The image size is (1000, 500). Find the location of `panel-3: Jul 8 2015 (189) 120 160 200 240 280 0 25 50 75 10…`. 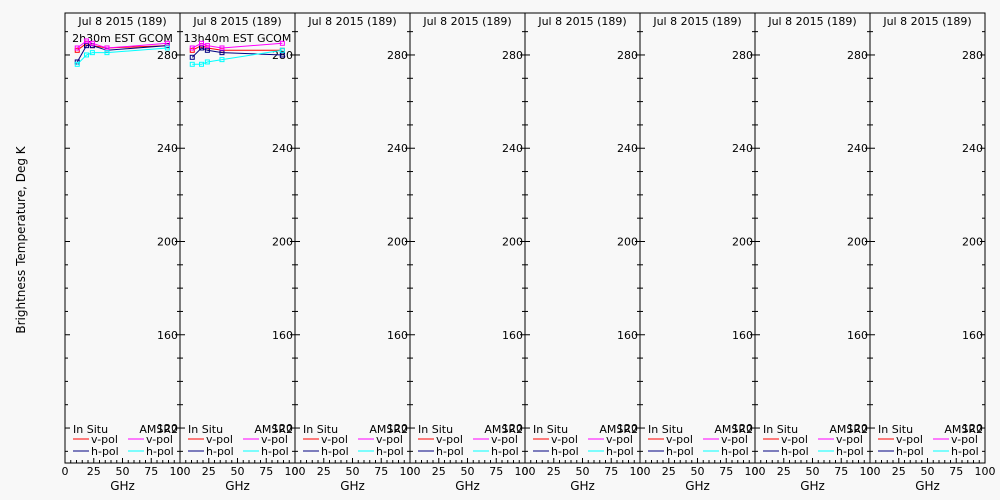

panel-3: Jul 8 2015 (189) 120 160 200 240 280 0 25 50 75 10… is located at coordinates (356, 252).